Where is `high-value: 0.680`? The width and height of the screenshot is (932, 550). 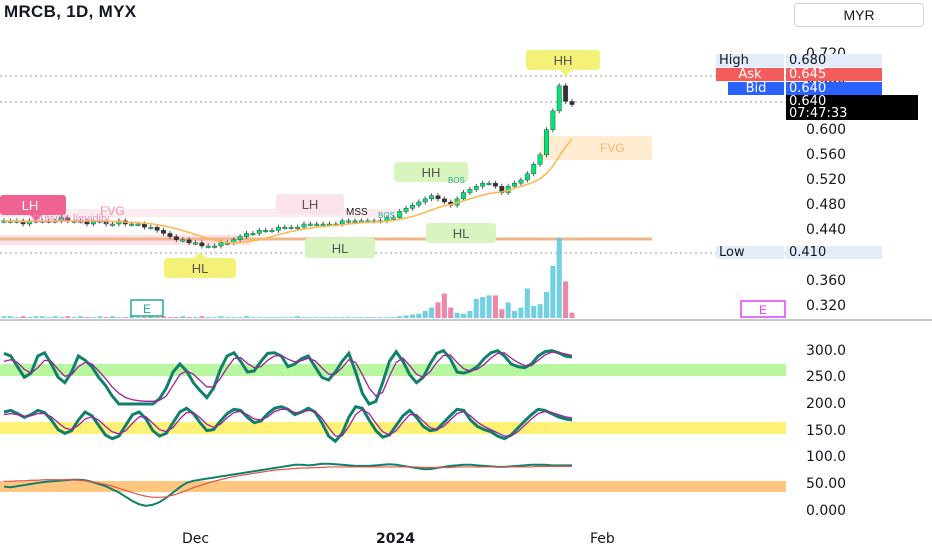
high-value: 0.680 is located at coordinates (834, 60).